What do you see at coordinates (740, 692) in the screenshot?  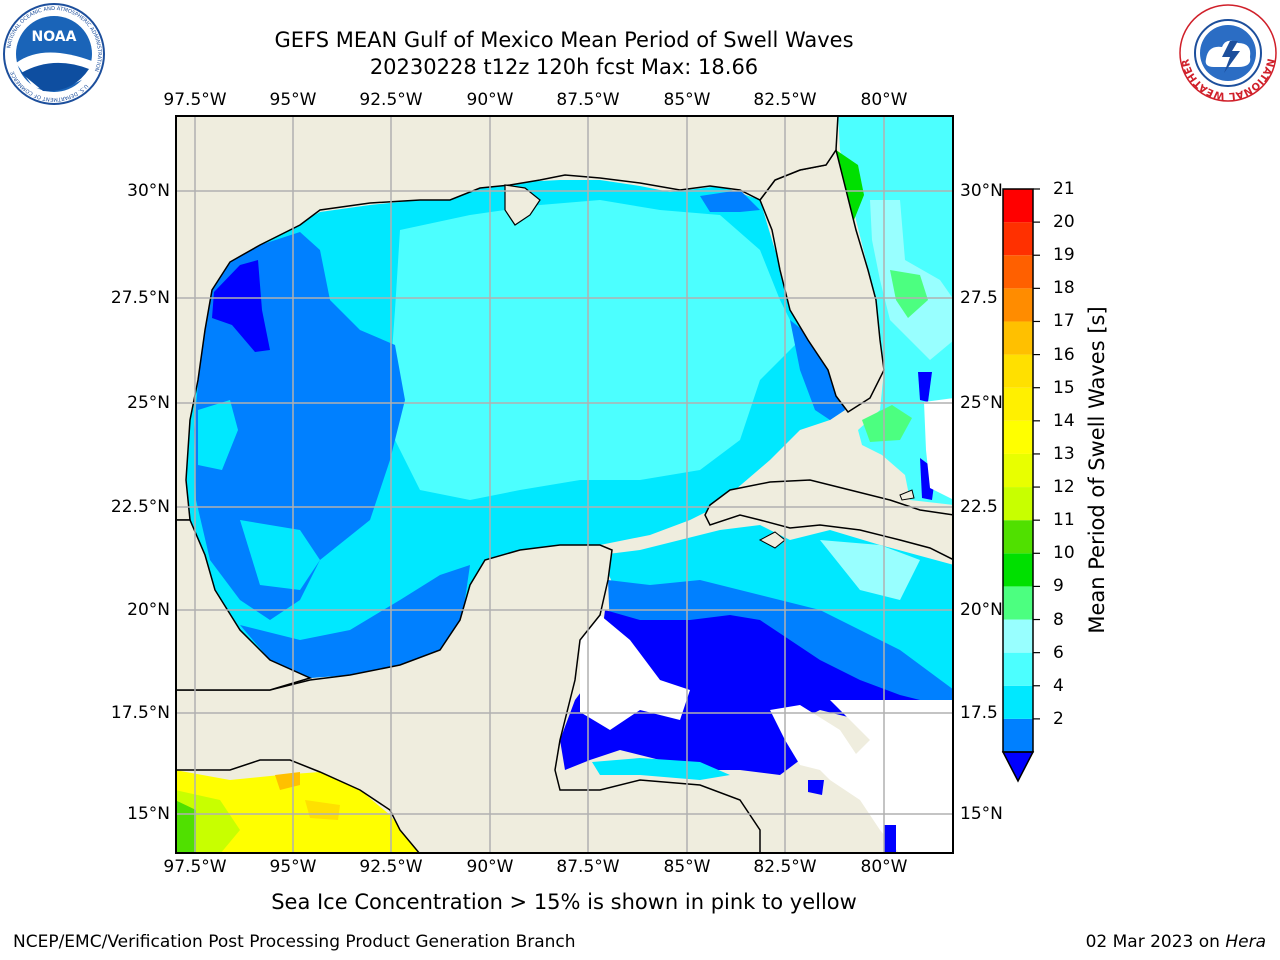 I see `caribbean-dark-core` at bounding box center [740, 692].